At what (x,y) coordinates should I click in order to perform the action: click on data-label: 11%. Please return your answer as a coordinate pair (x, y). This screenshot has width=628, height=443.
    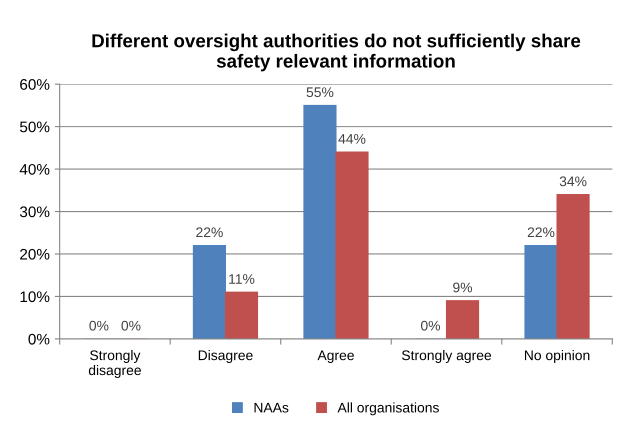
    Looking at the image, I should click on (241, 279).